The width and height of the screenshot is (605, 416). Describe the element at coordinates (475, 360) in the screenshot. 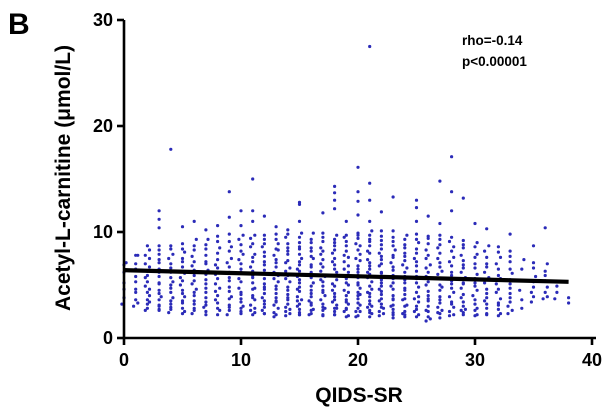

I see `x-tick-label: 30` at that location.